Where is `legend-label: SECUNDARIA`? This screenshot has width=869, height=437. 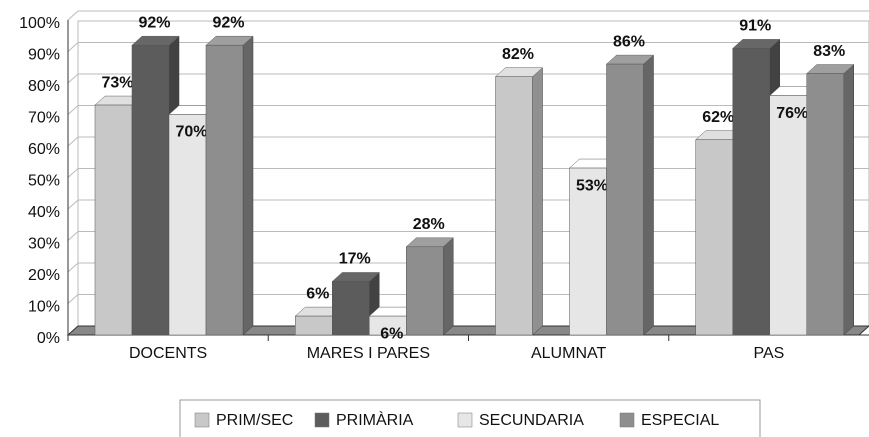
legend-label: SECUNDARIA is located at coordinates (531, 420).